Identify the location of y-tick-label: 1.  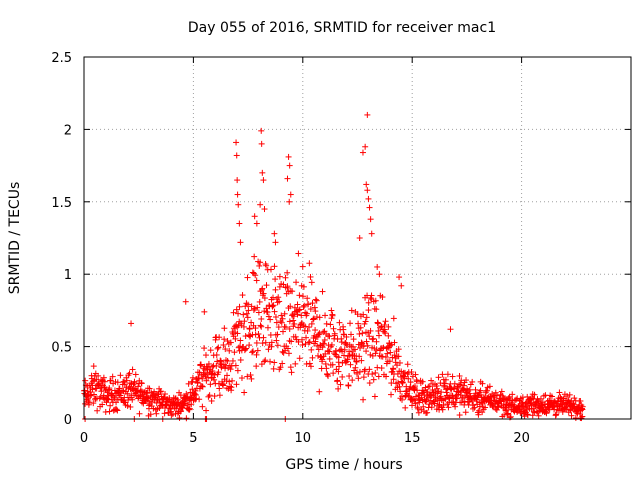
(68, 275).